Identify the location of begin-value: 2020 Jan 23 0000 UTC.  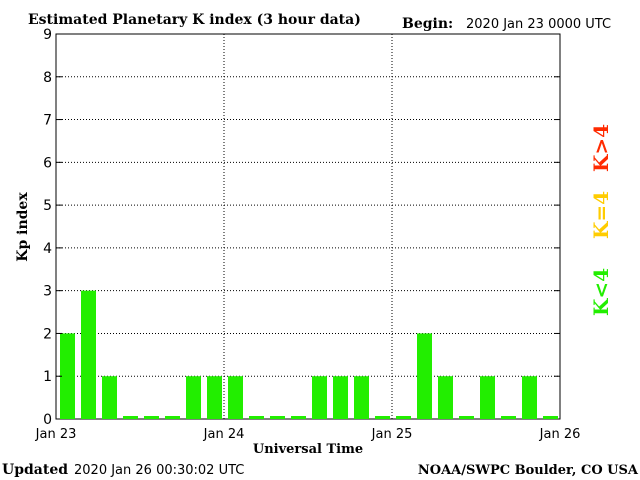
(538, 24).